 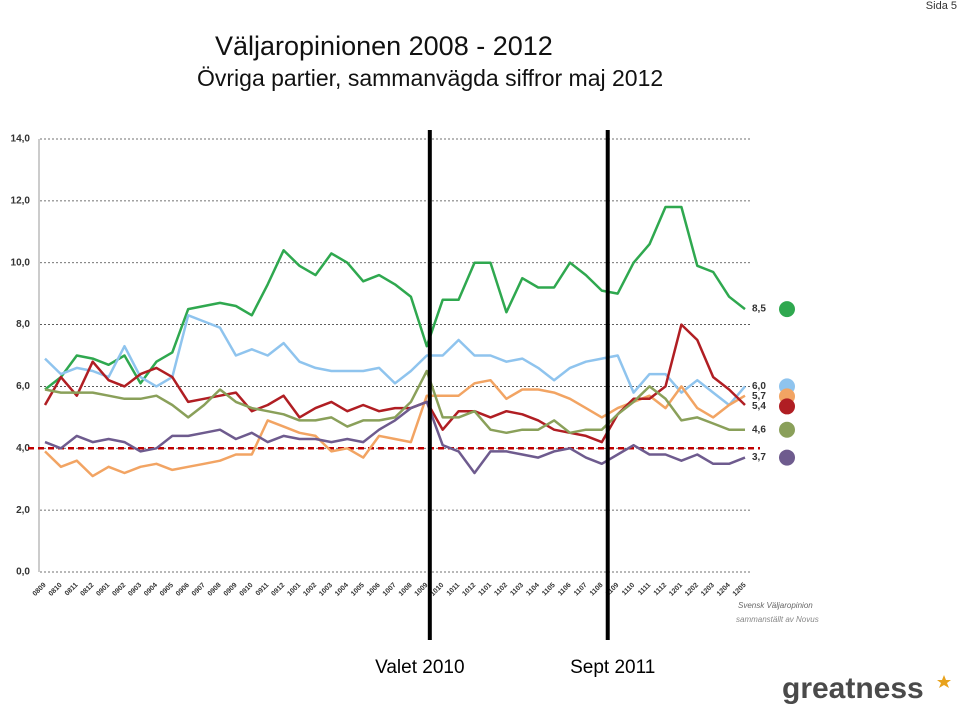 I want to click on x-tick-label: 0810, so click(x=56, y=590).